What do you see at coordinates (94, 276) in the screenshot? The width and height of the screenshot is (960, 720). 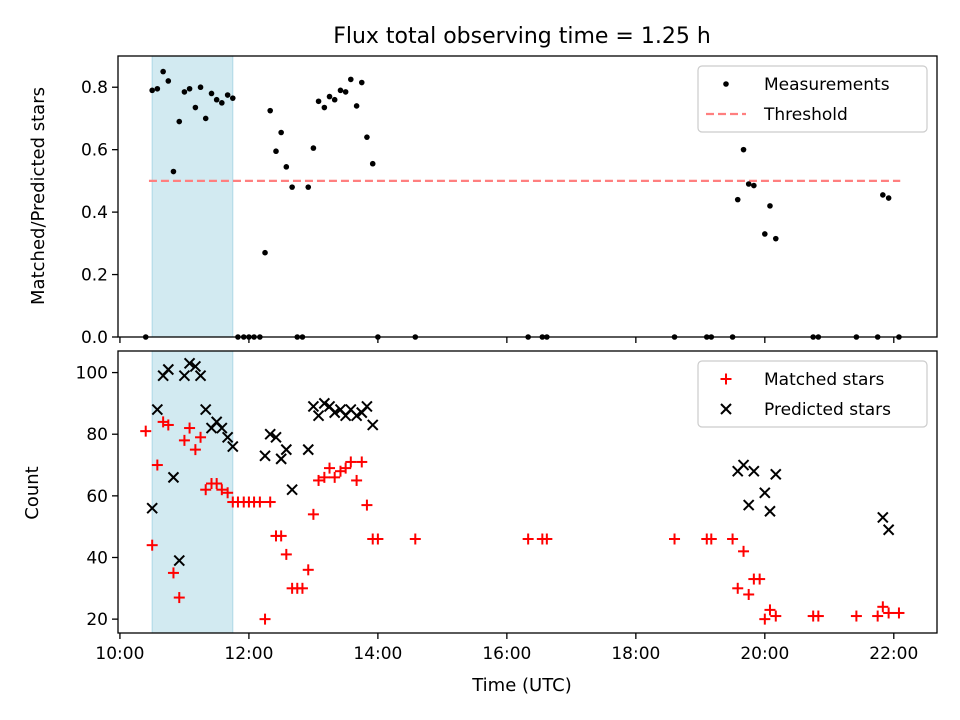 I see `y-tick-label: 0.2` at bounding box center [94, 276].